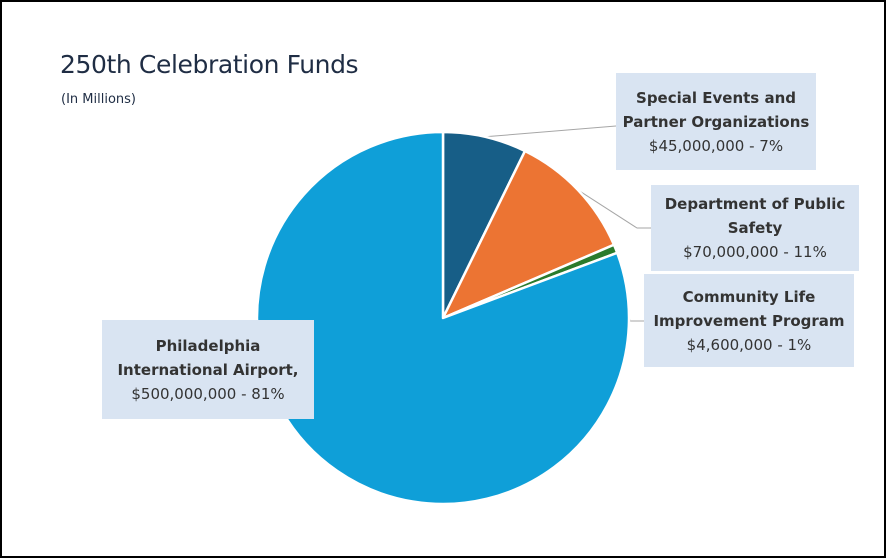  What do you see at coordinates (98, 99) in the screenshot?
I see `chart-subtitle: (In Millions)` at bounding box center [98, 99].